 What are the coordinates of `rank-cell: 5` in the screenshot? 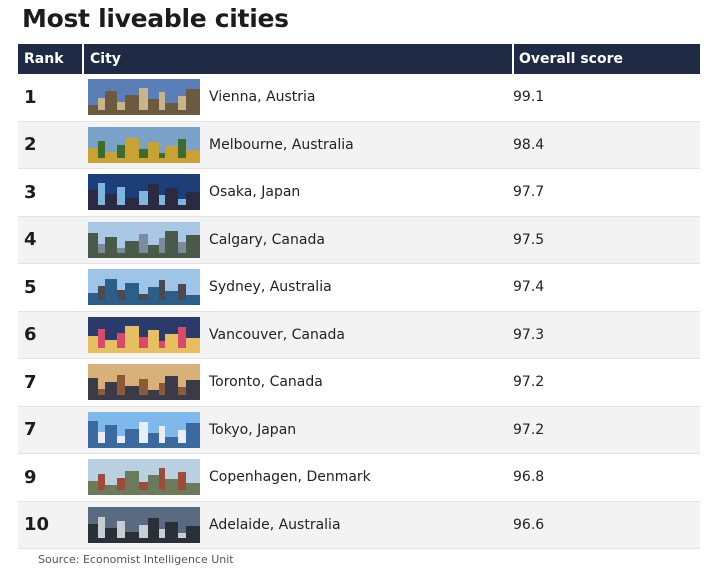 It's located at (30, 287).